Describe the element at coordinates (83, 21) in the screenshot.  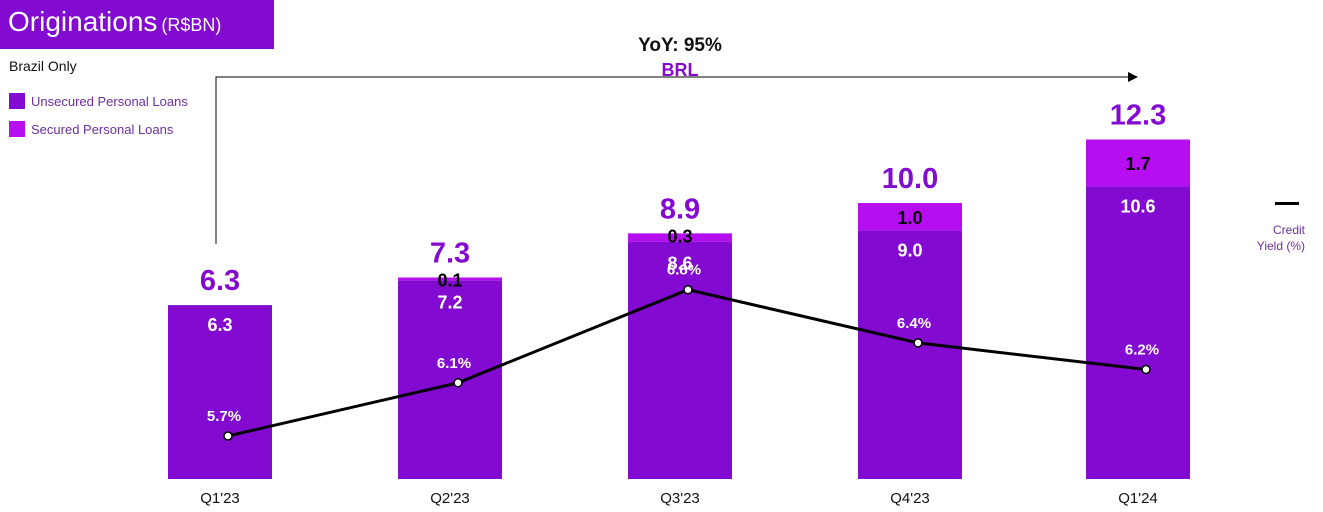
I see `chart-title: Originations` at that location.